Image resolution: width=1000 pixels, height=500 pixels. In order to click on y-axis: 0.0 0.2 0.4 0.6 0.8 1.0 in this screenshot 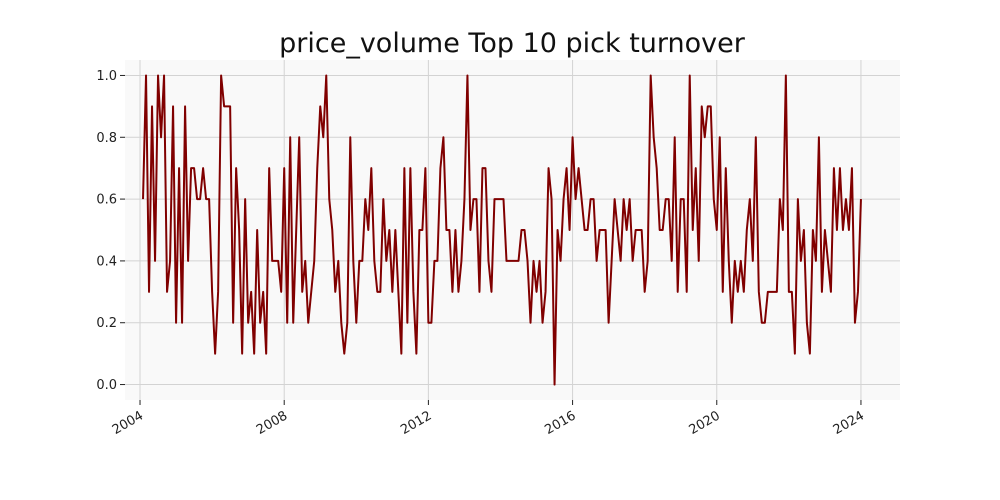, I will do `click(110, 231)`.